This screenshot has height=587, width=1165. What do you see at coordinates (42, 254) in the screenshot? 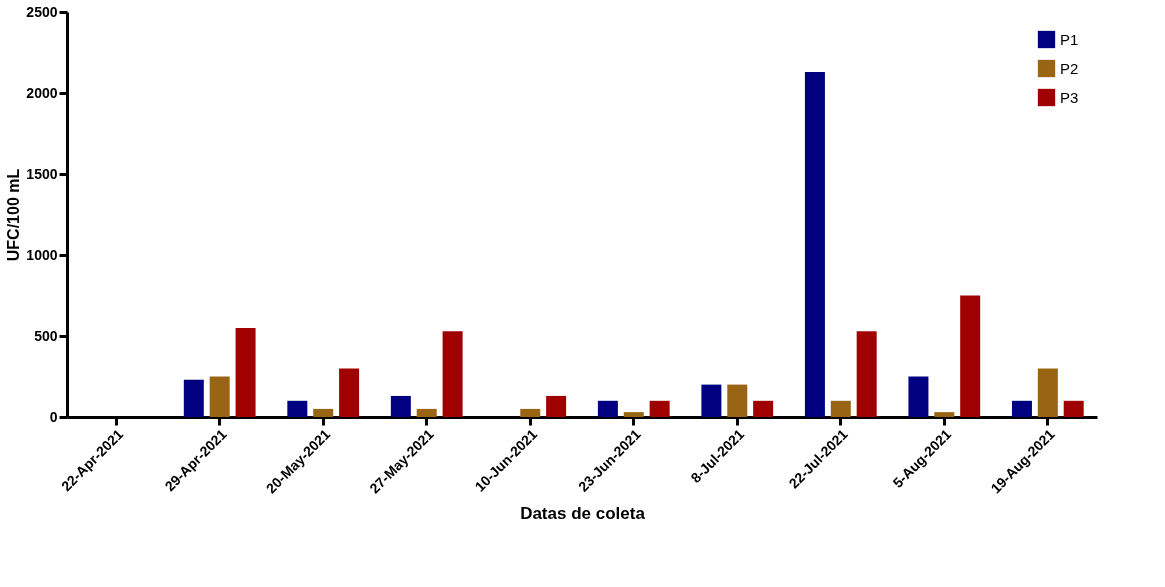
I see `y-tick-label: 1000` at bounding box center [42, 254].